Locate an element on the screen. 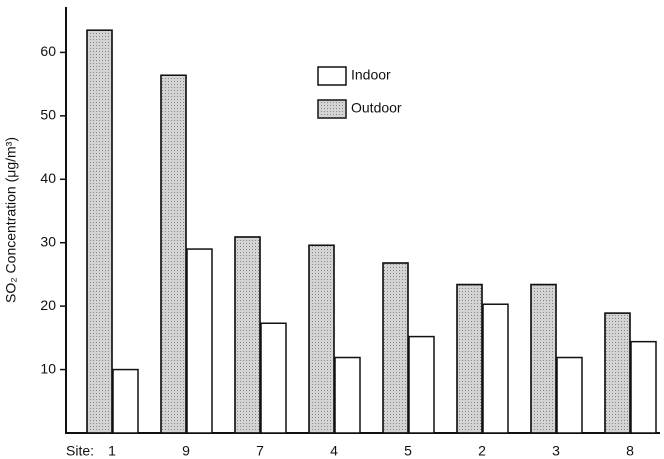 This screenshot has height=459, width=664. y-tick-label: 40 is located at coordinates (48, 178).